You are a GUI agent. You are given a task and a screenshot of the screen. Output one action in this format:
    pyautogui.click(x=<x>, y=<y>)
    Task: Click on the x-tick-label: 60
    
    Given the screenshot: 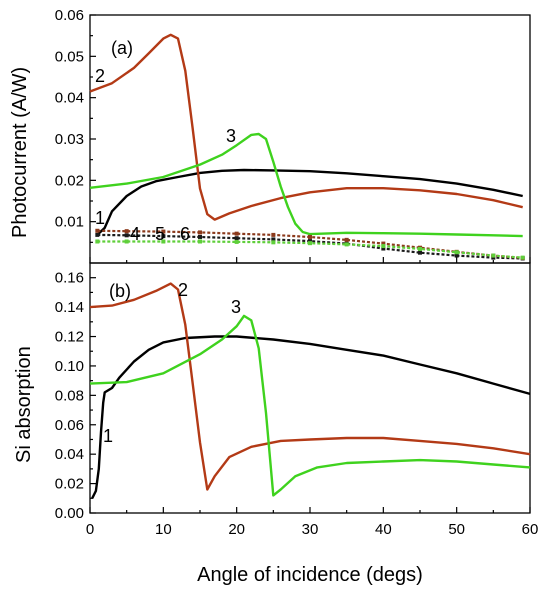 What is the action you would take?
    pyautogui.click(x=530, y=529)
    